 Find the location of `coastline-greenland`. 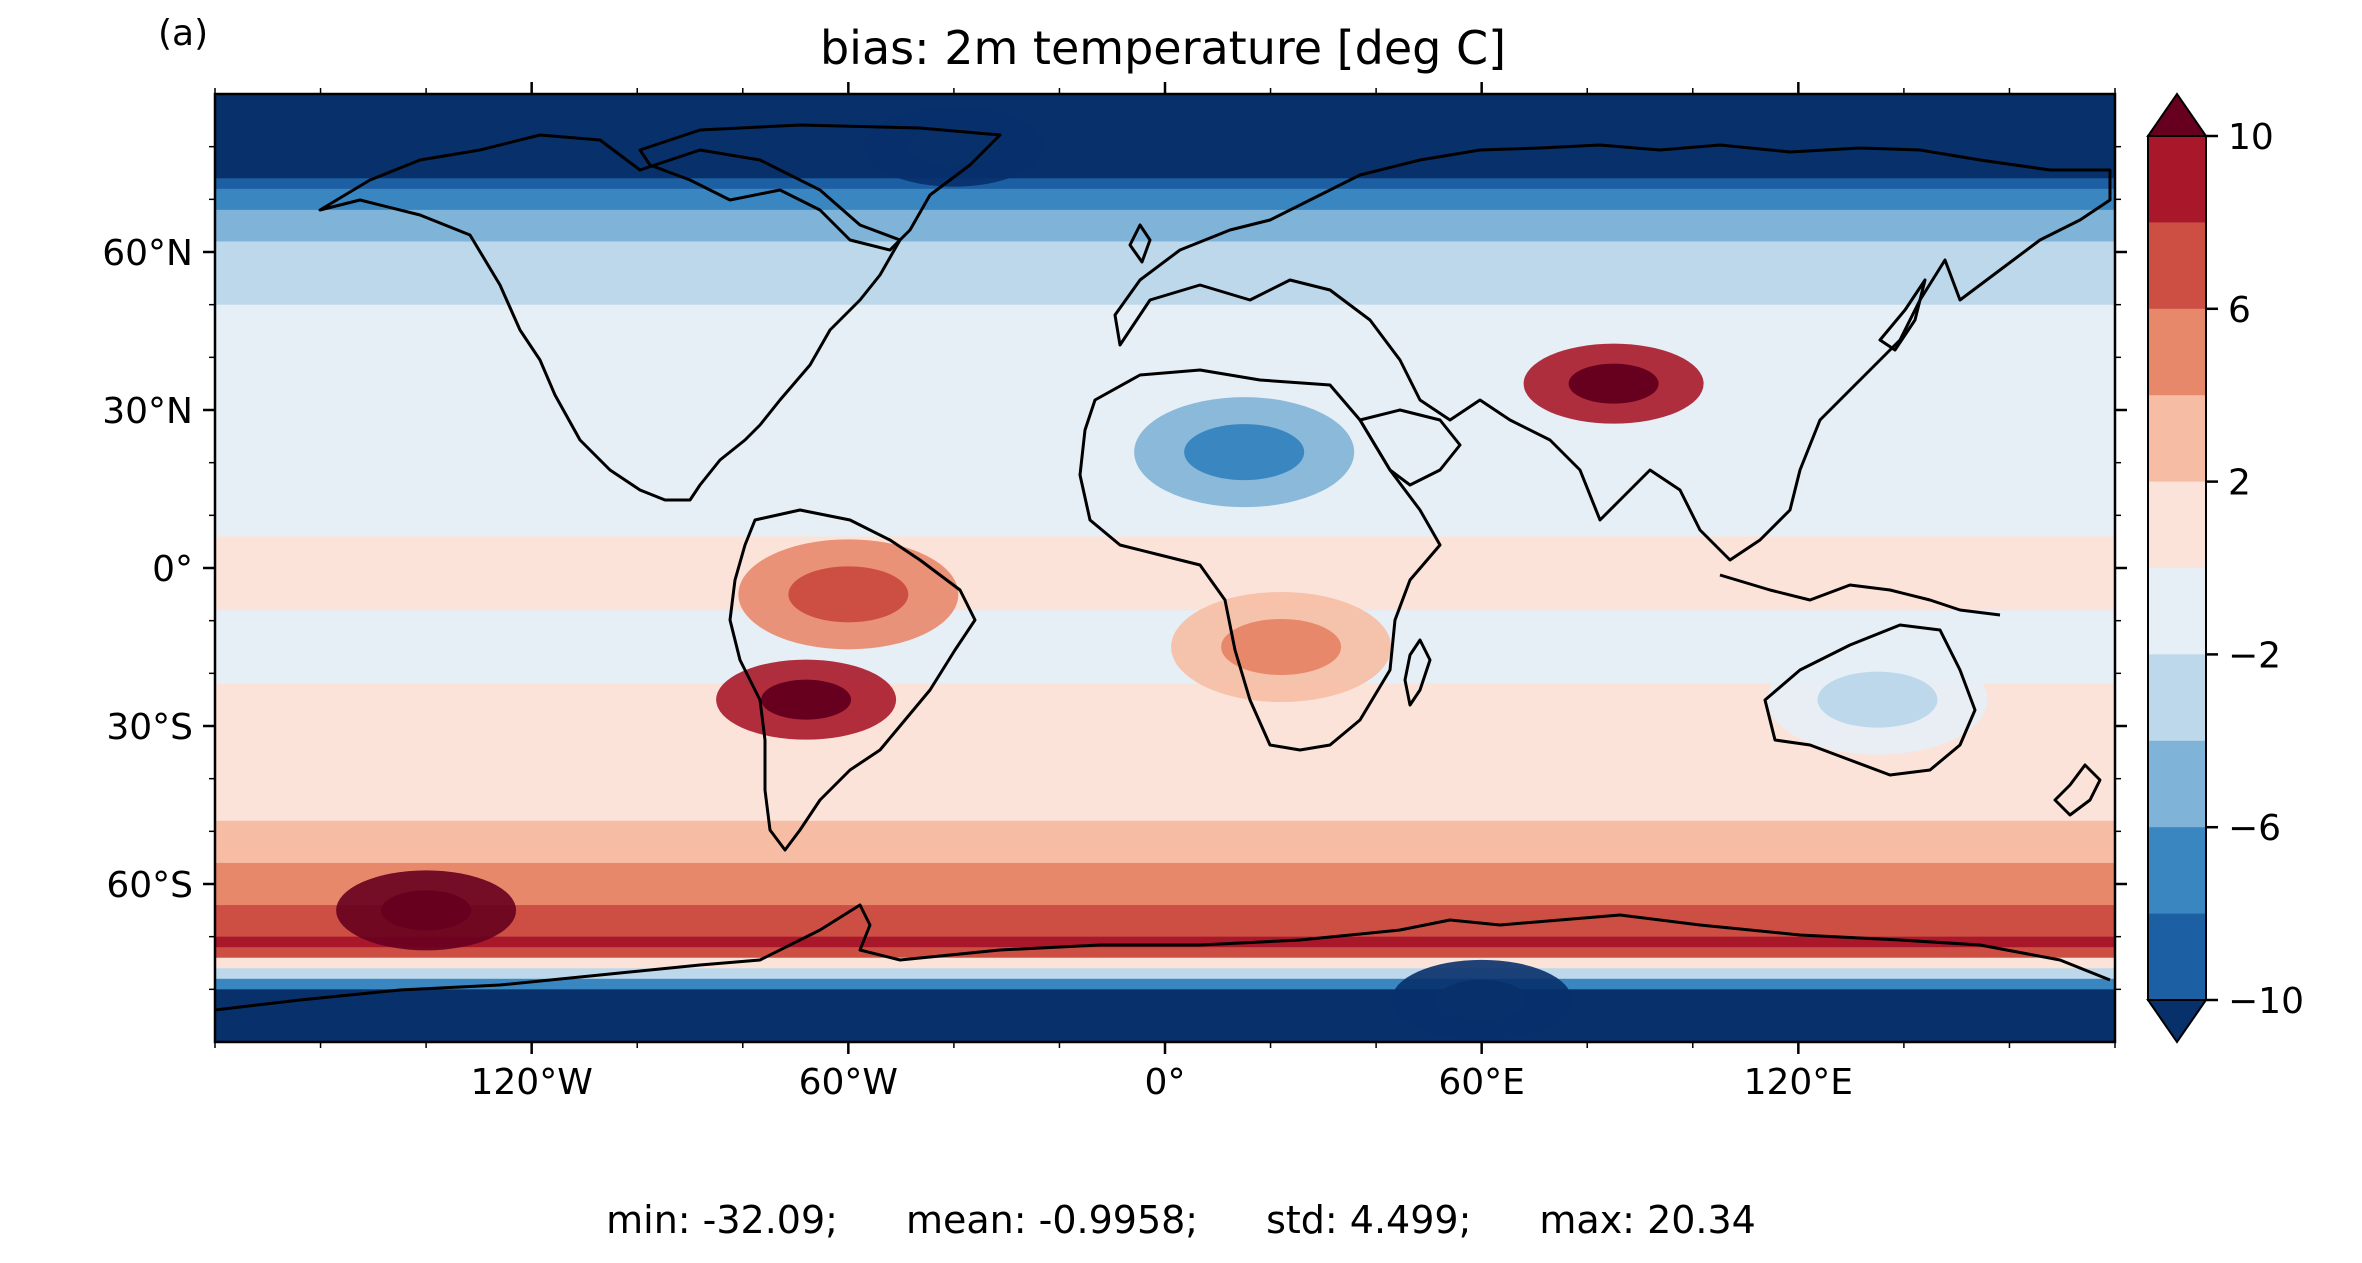

coastline-greenland is located at coordinates (820, 187).